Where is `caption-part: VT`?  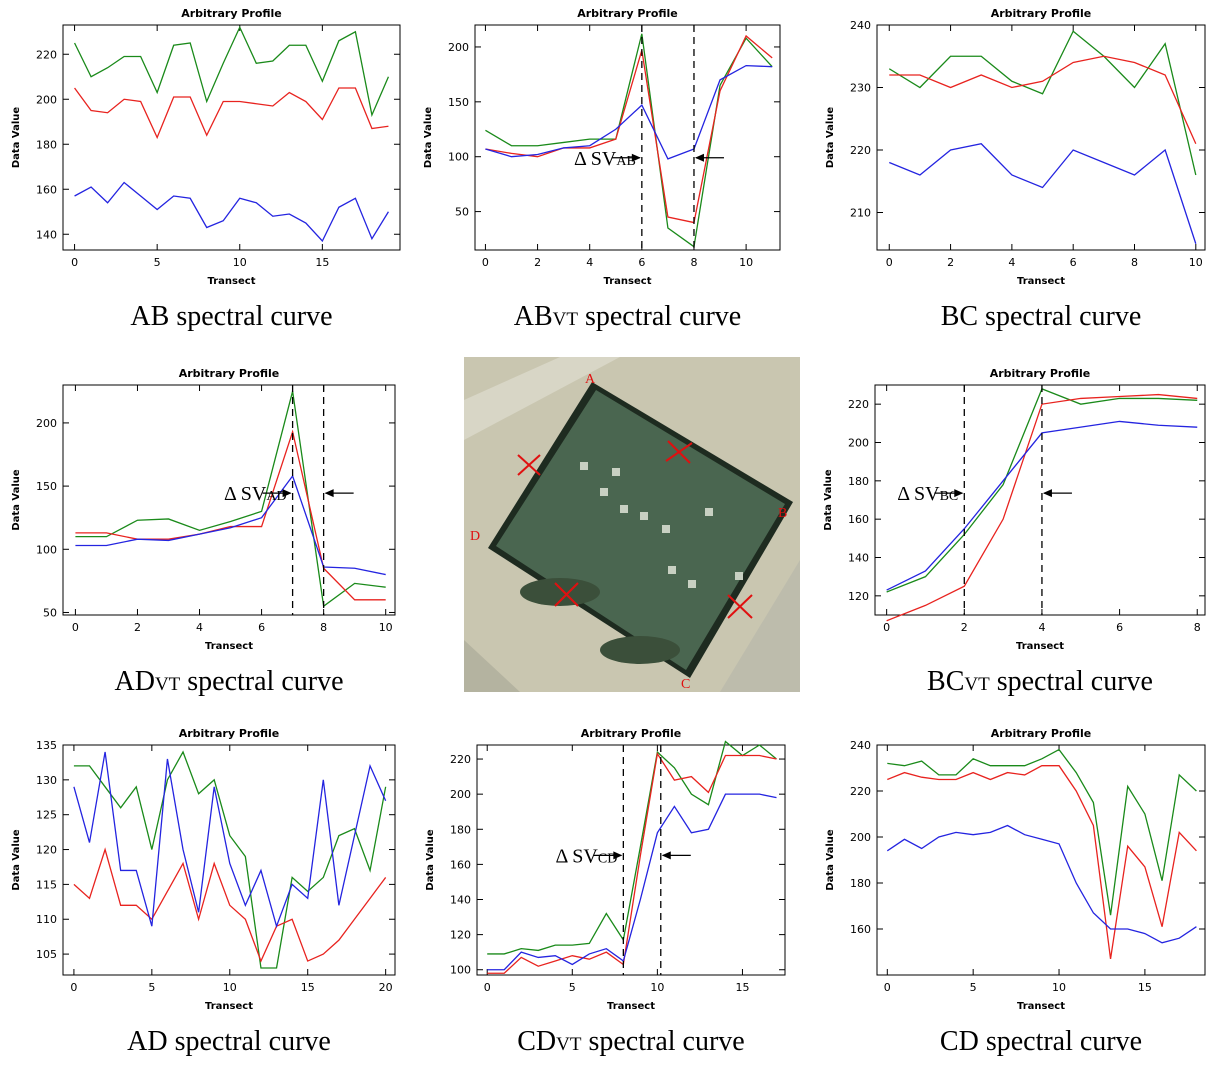 caption-part: VT is located at coordinates (977, 684).